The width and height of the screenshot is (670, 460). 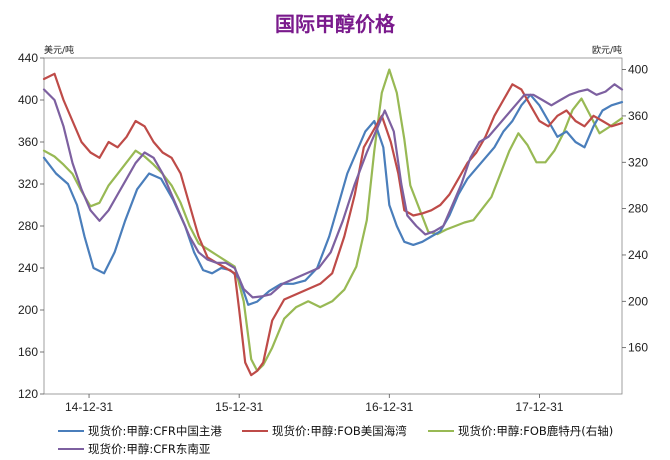 I want to click on right-y-tick-label: 280, so click(x=638, y=209).